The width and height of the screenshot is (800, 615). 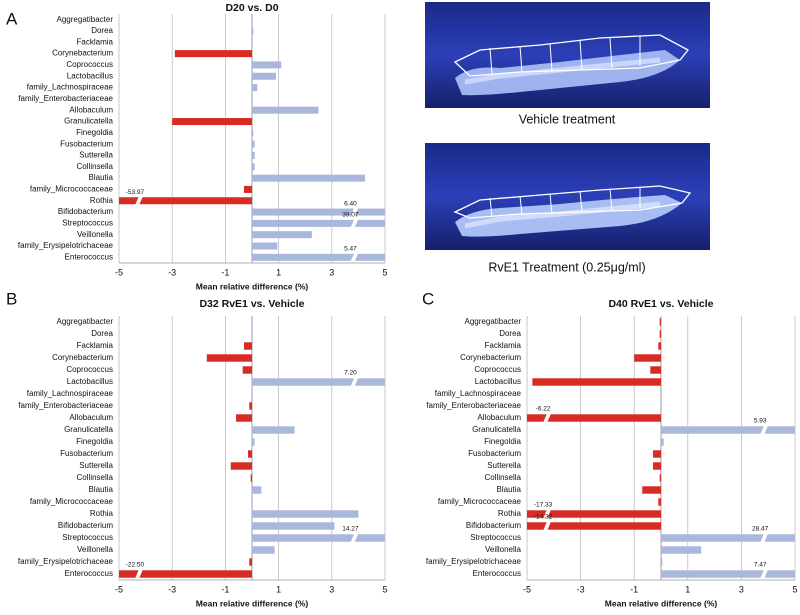 I want to click on photo-vehicle, so click(x=567, y=55).